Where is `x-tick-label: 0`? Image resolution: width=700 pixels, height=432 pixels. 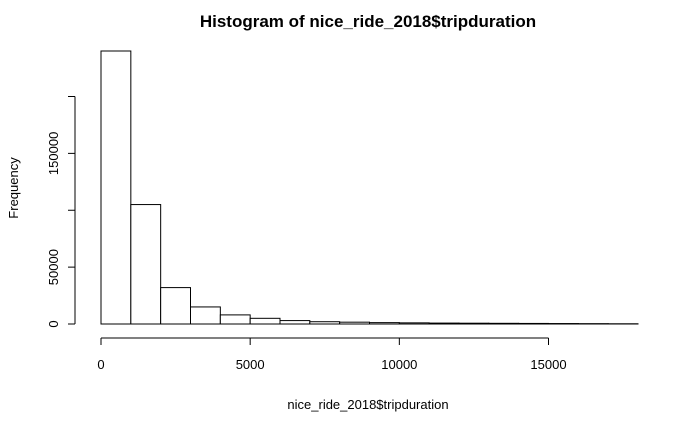 x-tick-label: 0 is located at coordinates (100, 364).